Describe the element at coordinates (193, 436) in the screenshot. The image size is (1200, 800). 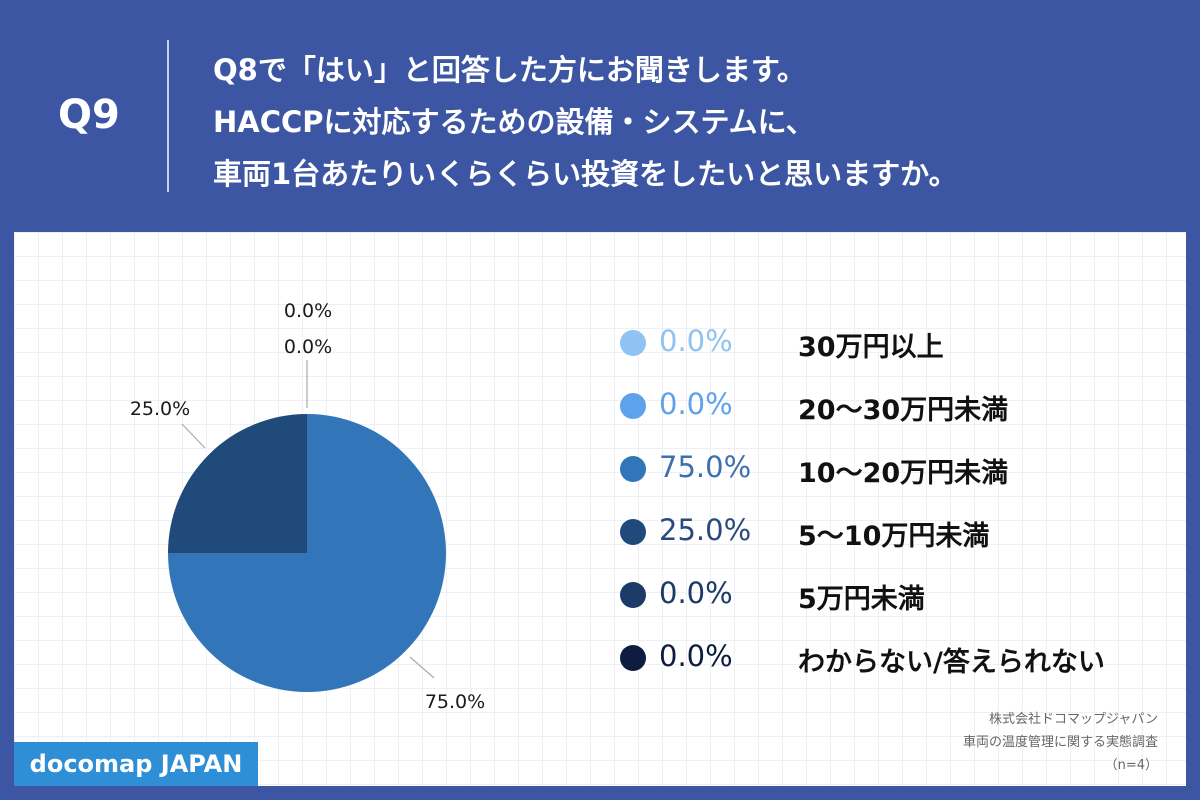
I see `callout-leader-left` at that location.